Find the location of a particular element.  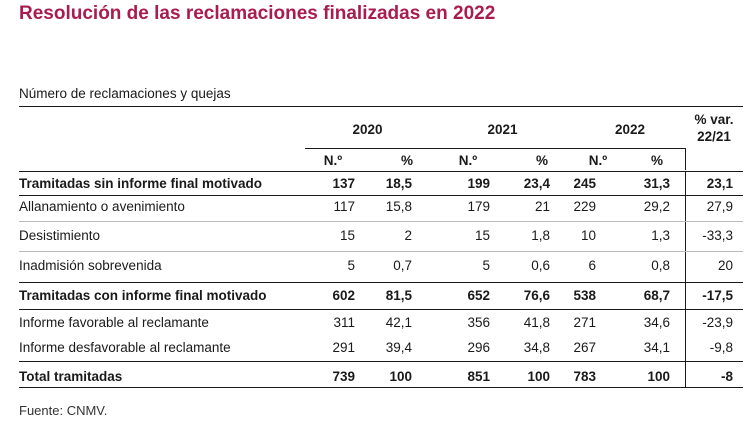

cell-pct-2020: 0,7 is located at coordinates (402, 265).